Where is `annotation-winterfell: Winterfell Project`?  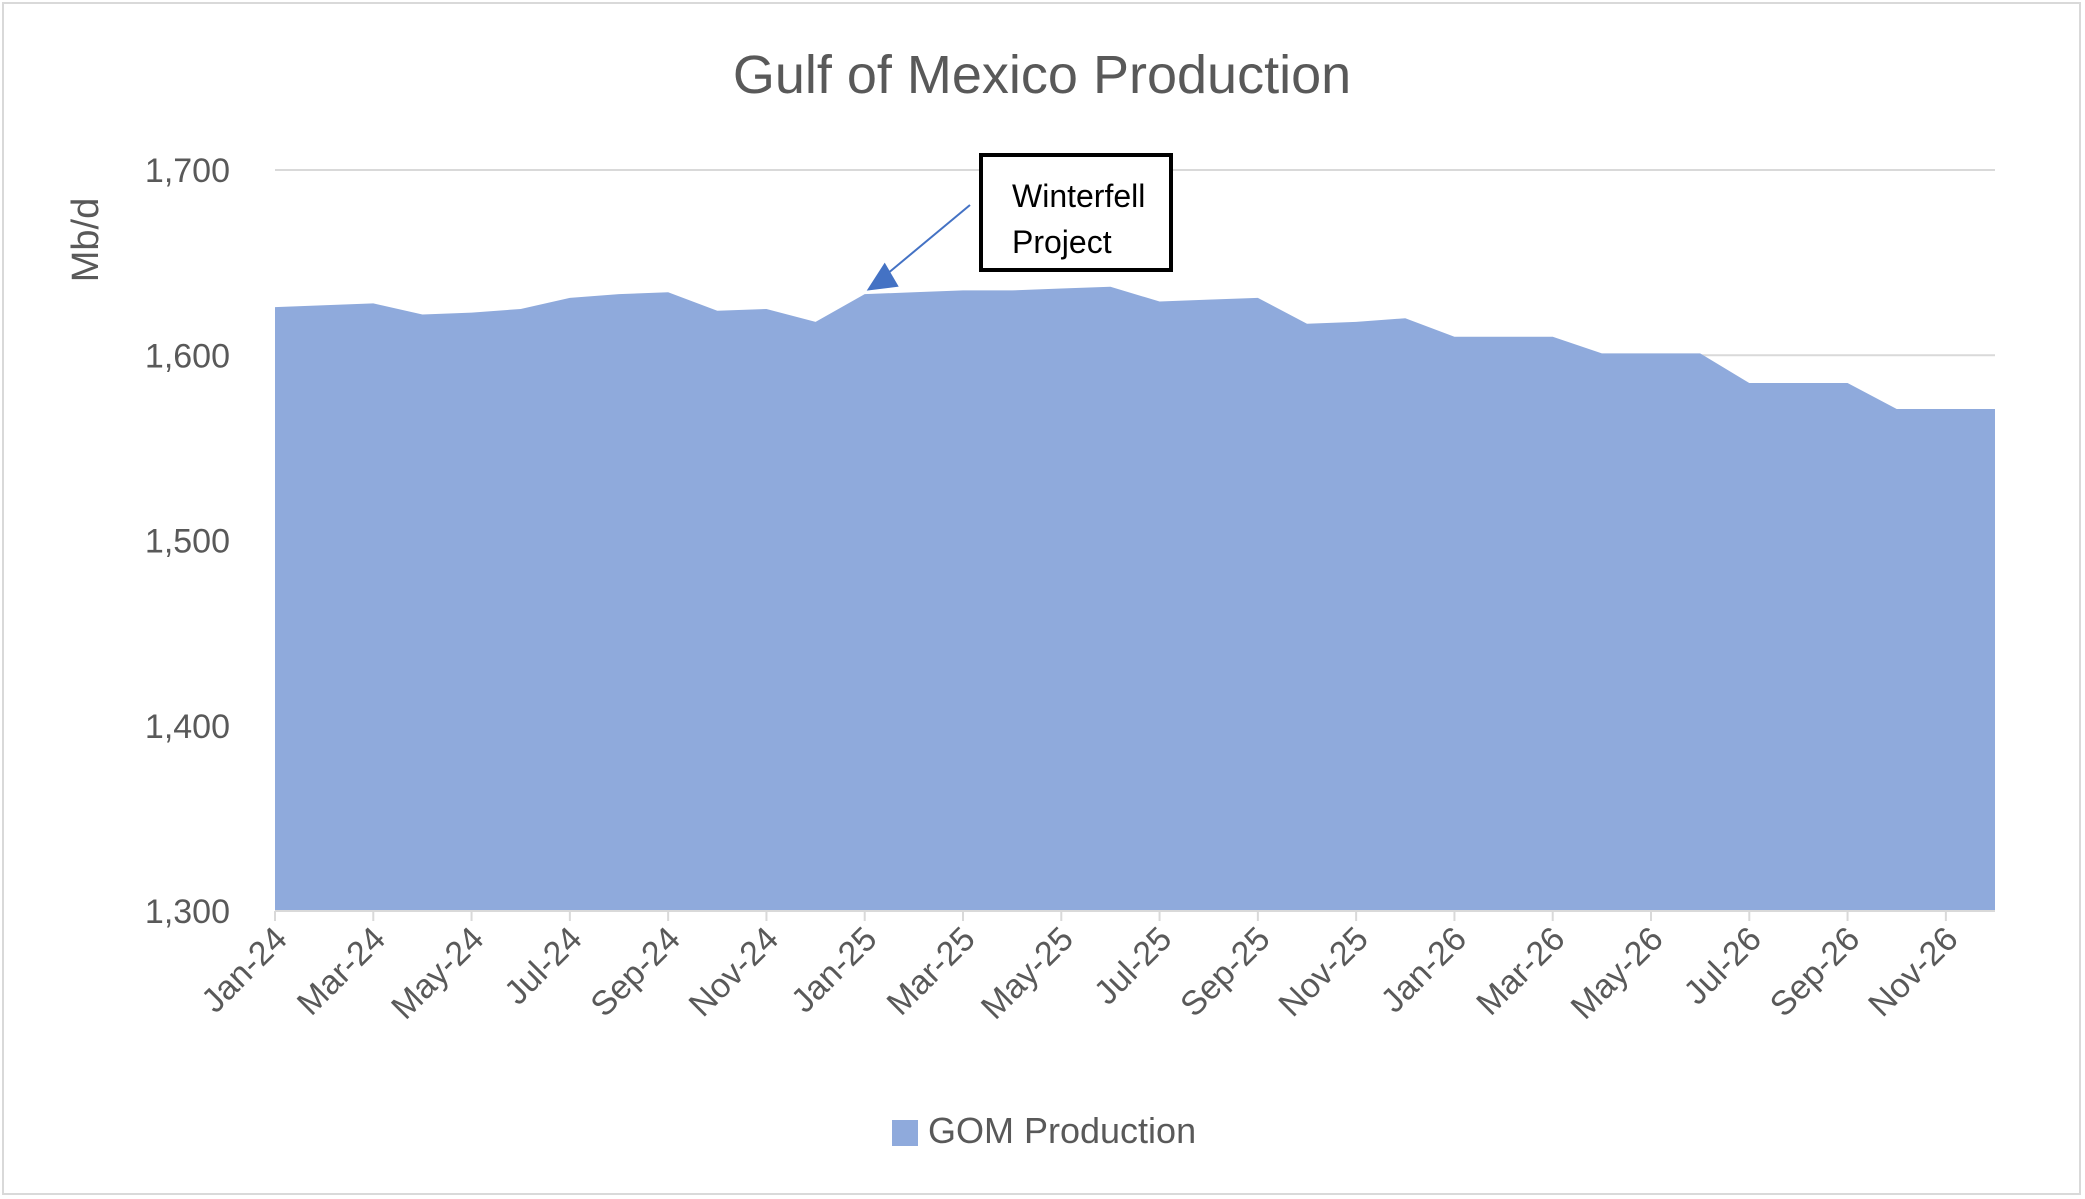 annotation-winterfell: Winterfell Project is located at coordinates (1019, 222).